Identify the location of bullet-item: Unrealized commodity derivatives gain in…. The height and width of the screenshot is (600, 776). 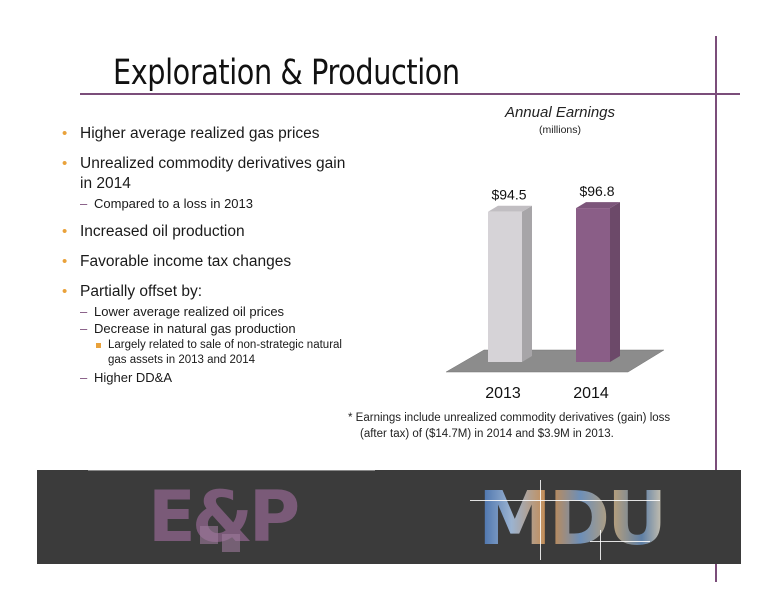
(207, 183).